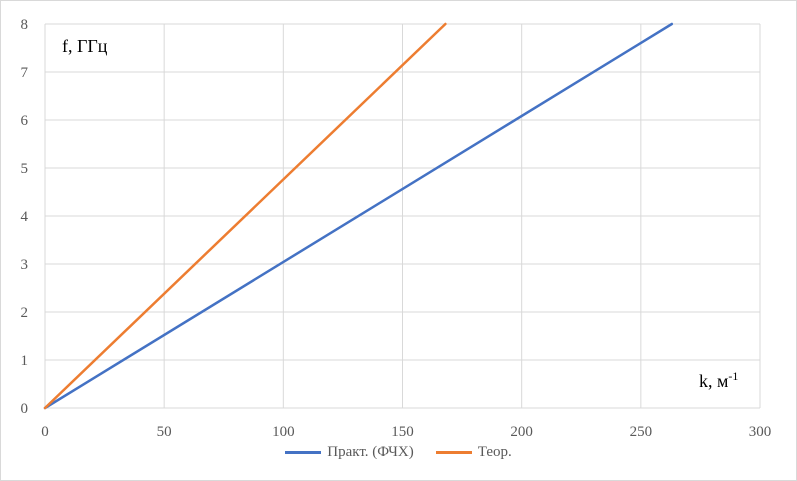 This screenshot has width=797, height=481. What do you see at coordinates (25, 169) in the screenshot?
I see `y-tick-label: 5` at bounding box center [25, 169].